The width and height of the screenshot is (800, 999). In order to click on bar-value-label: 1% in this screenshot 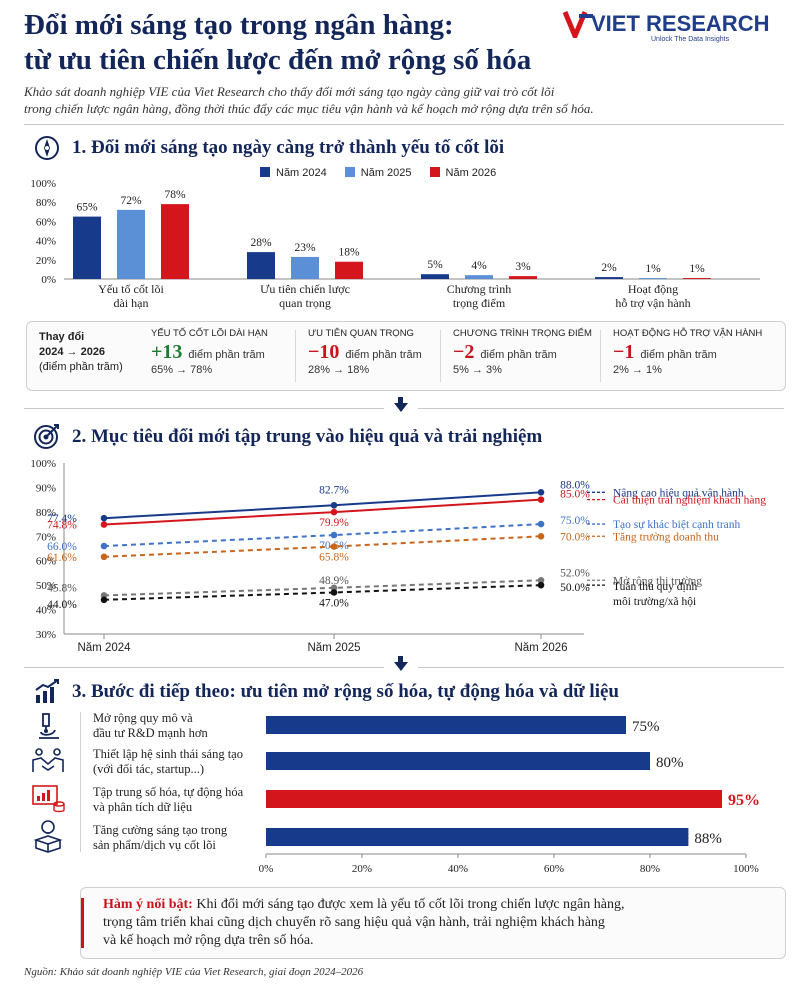, I will do `click(653, 269)`.